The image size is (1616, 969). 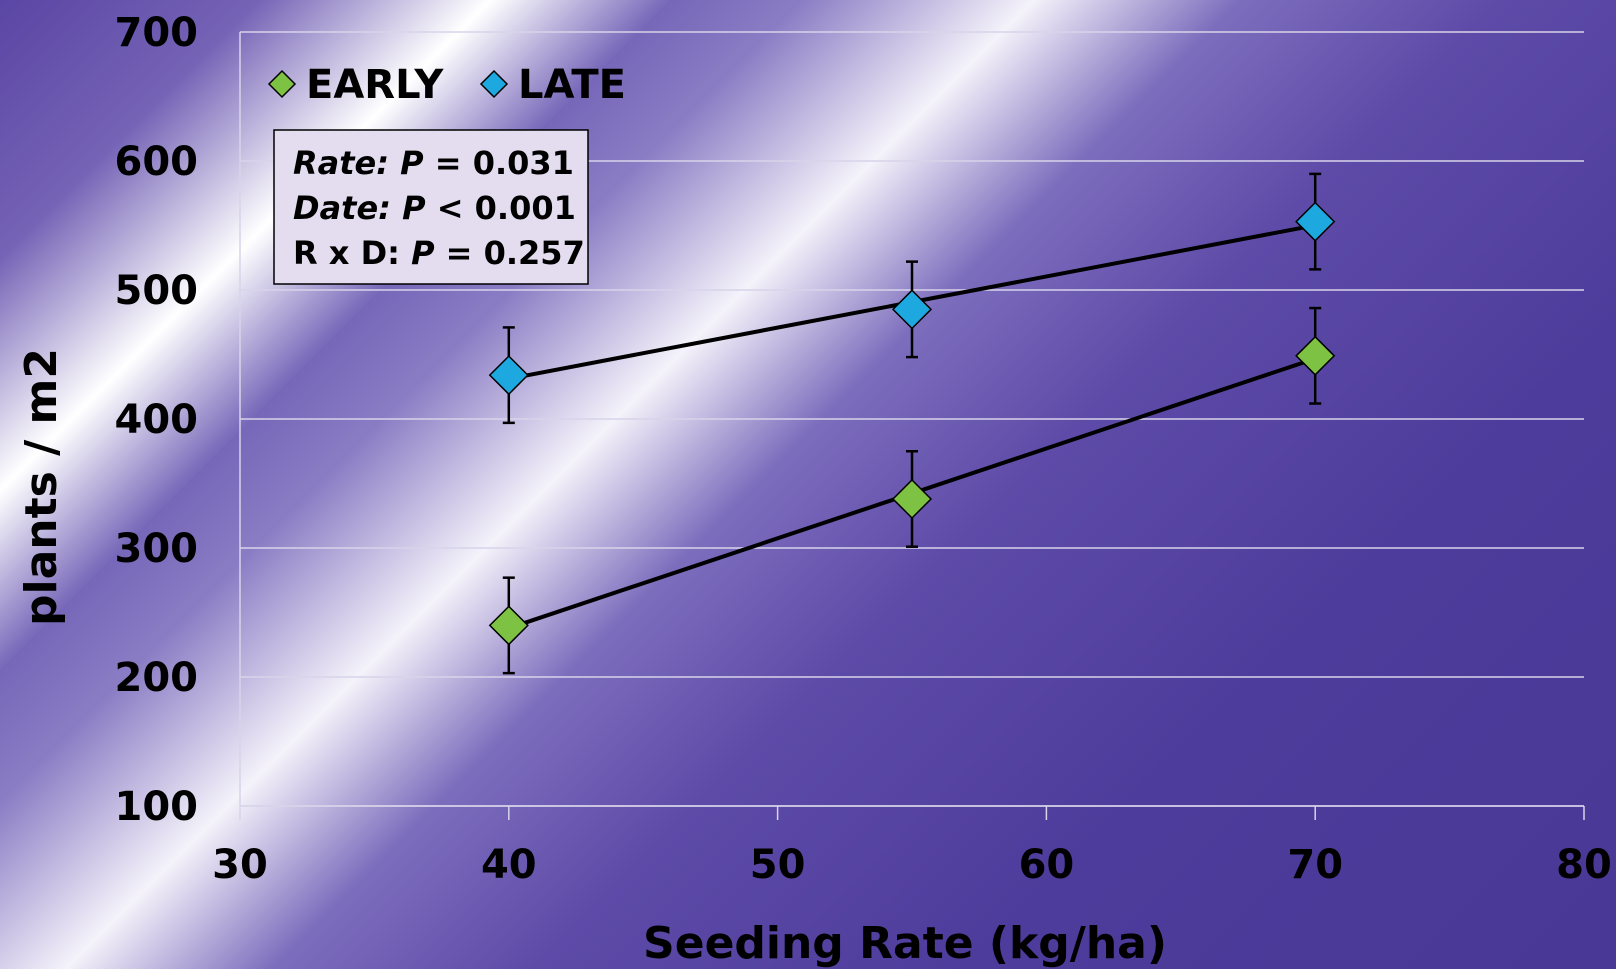 What do you see at coordinates (1047, 865) in the screenshot?
I see `x-tick-label: 60` at bounding box center [1047, 865].